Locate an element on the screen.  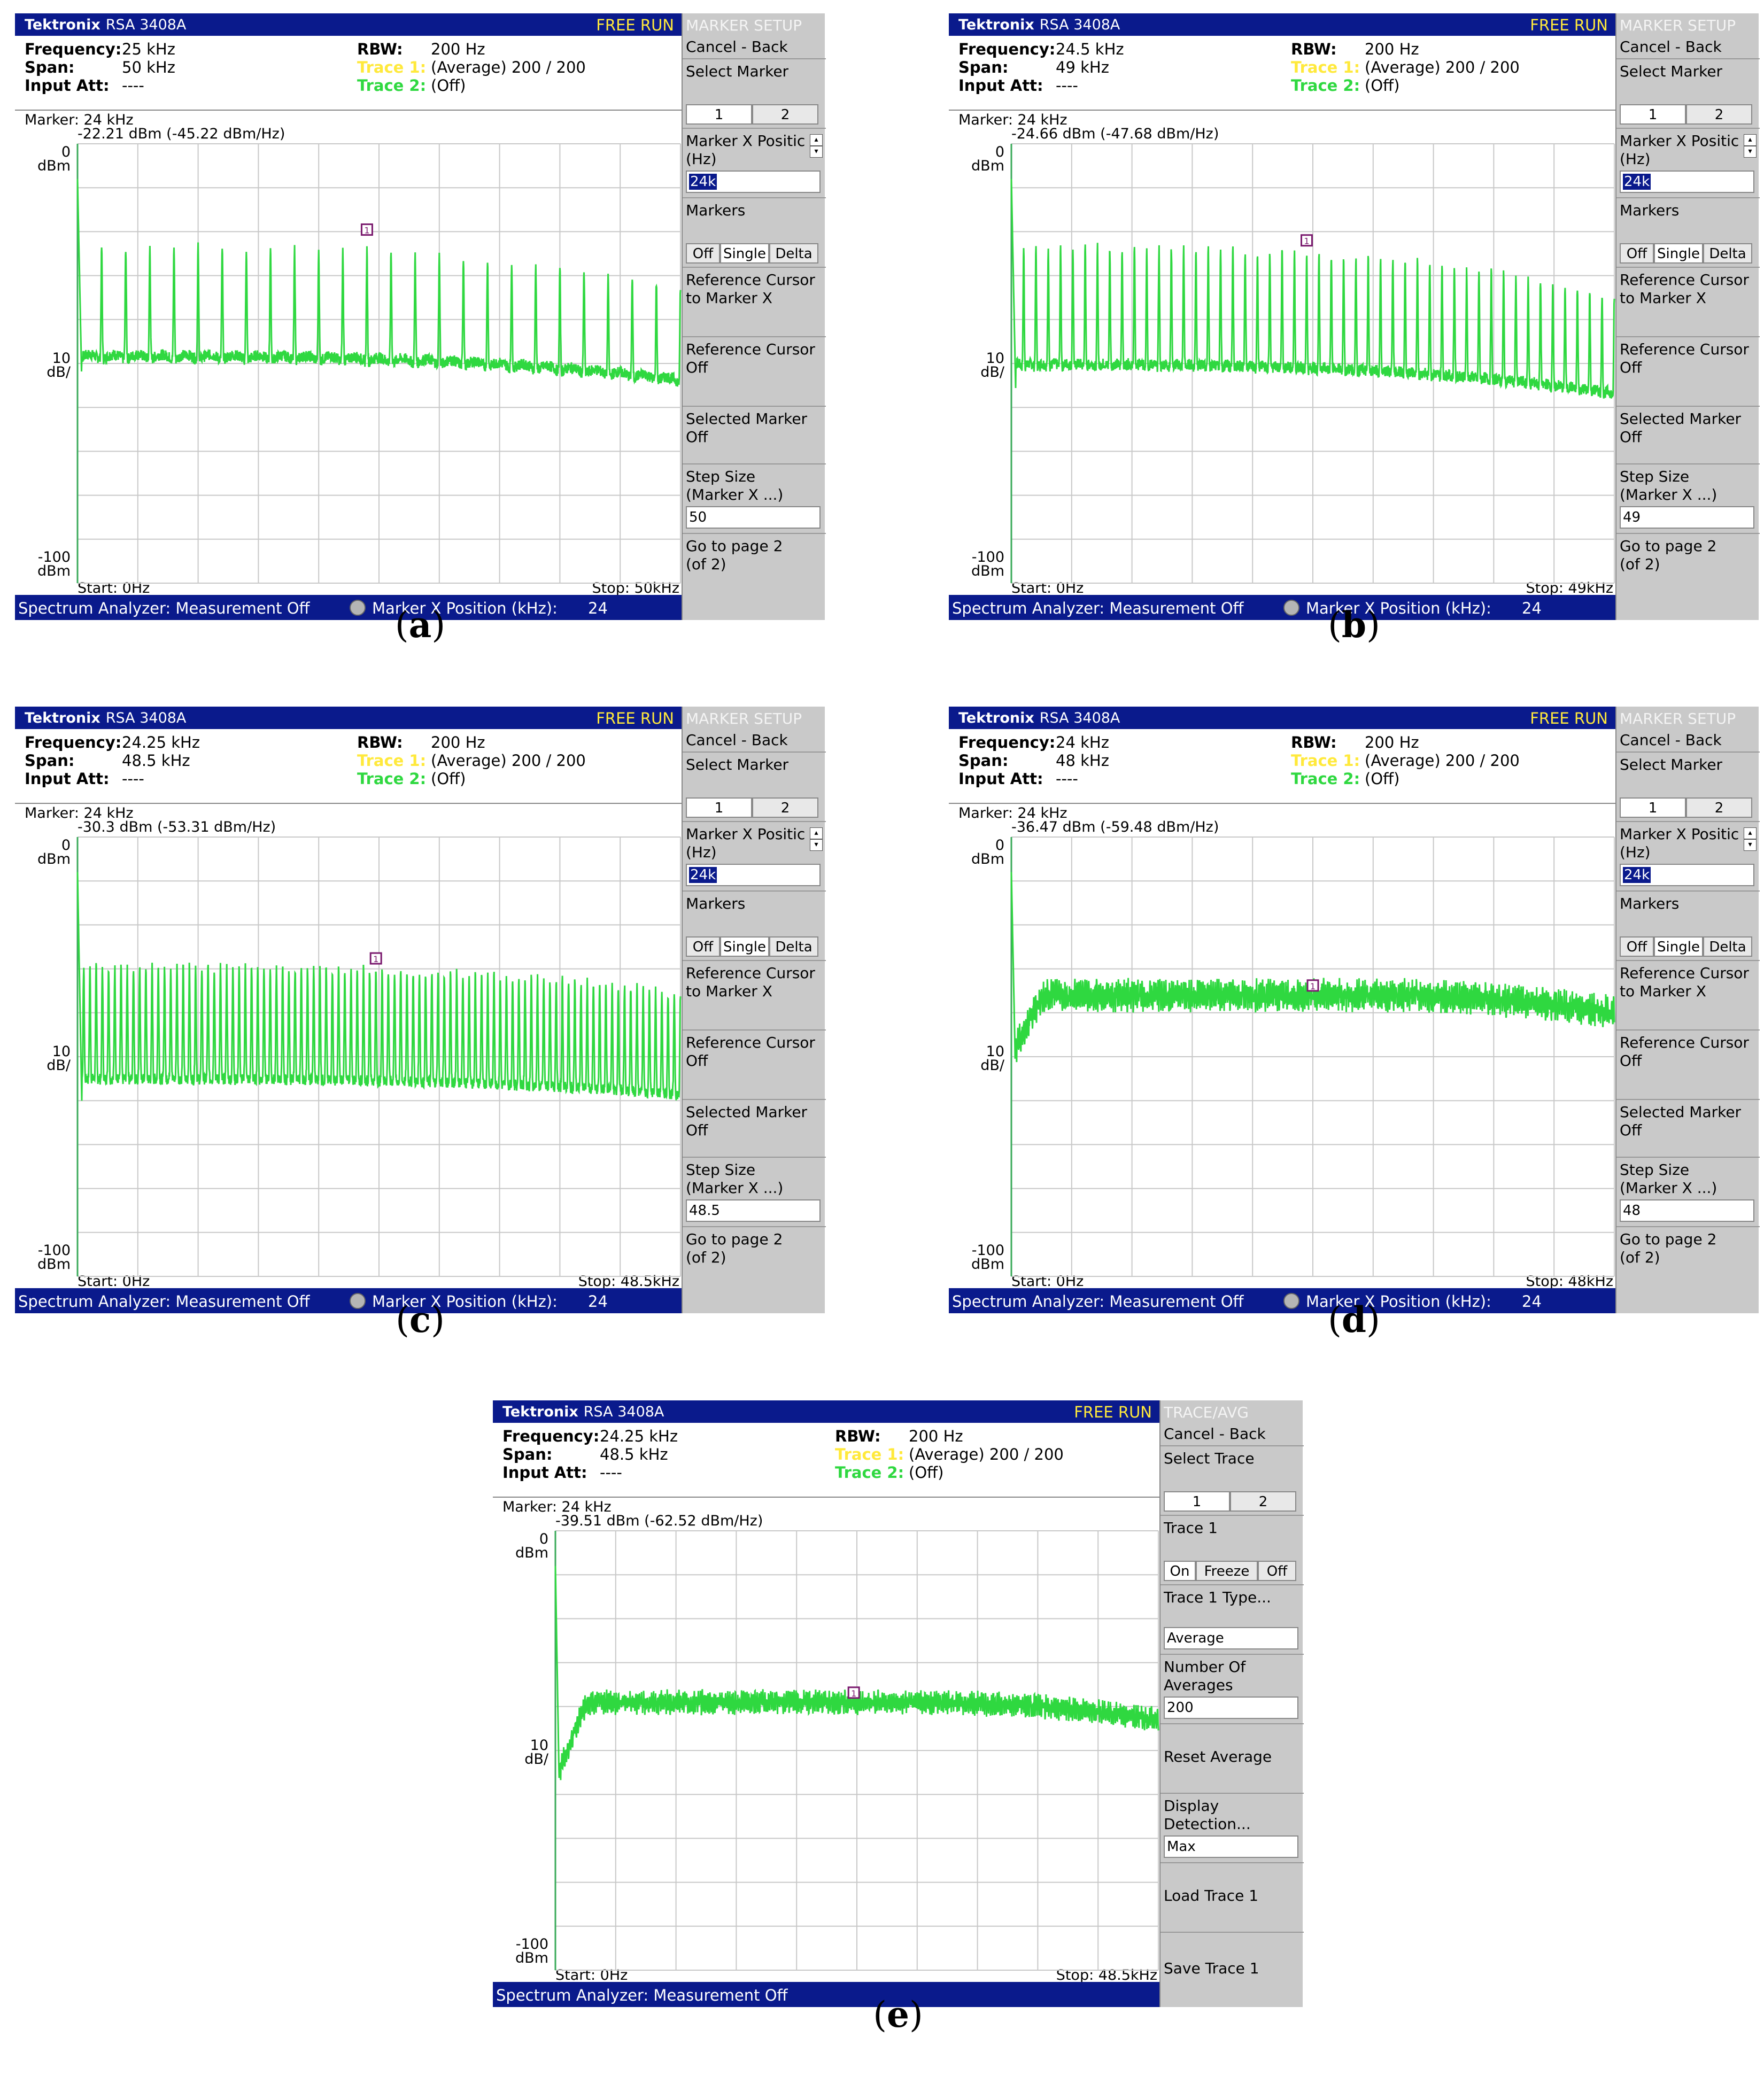
trace-1-type-input: Average is located at coordinates (1231, 1638).